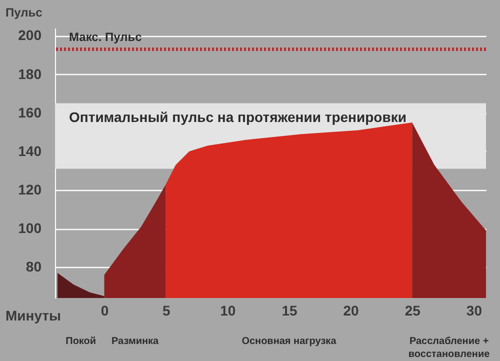 The height and width of the screenshot is (361, 500). What do you see at coordinates (30, 228) in the screenshot?
I see `y-tick-label: 100` at bounding box center [30, 228].